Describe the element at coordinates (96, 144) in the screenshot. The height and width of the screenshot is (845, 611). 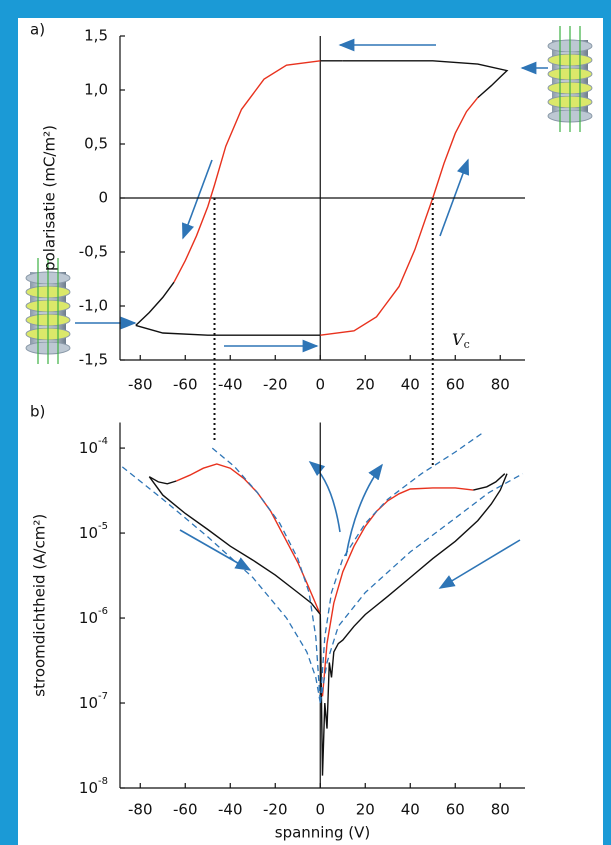
I see `y-tick-label: 0,5` at that location.